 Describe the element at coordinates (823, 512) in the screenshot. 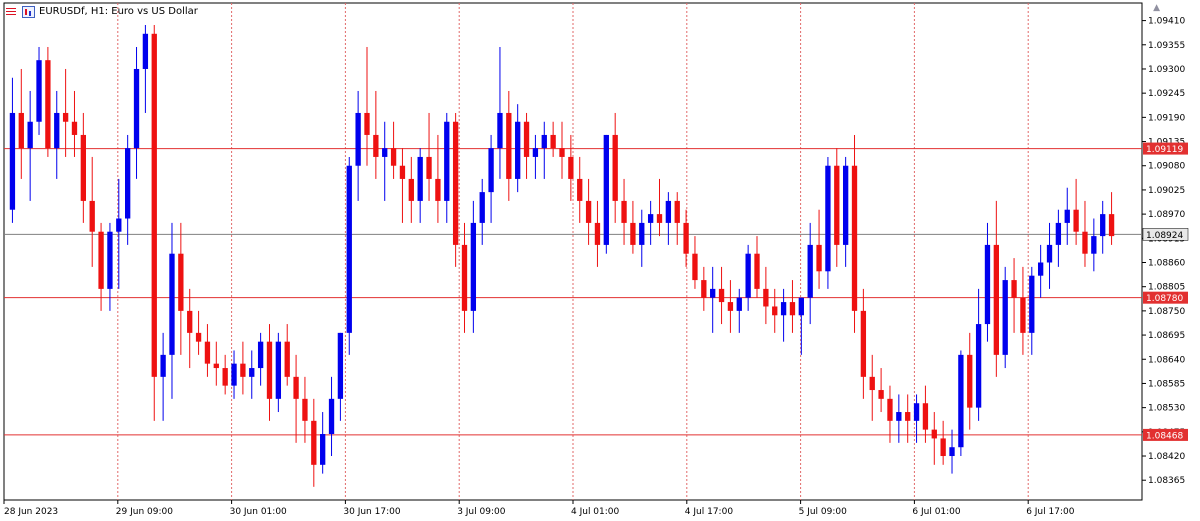

I see `time-tick-label: 5 Jul 09:00` at that location.